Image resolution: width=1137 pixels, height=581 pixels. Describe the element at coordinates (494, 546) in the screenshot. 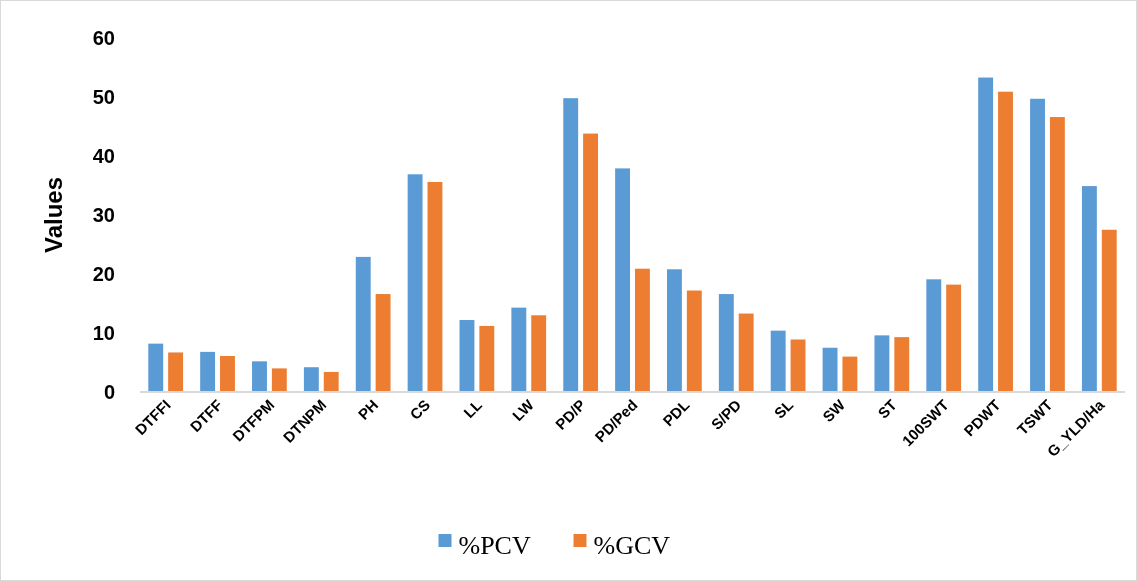

I see `legend-label: %PCV` at that location.